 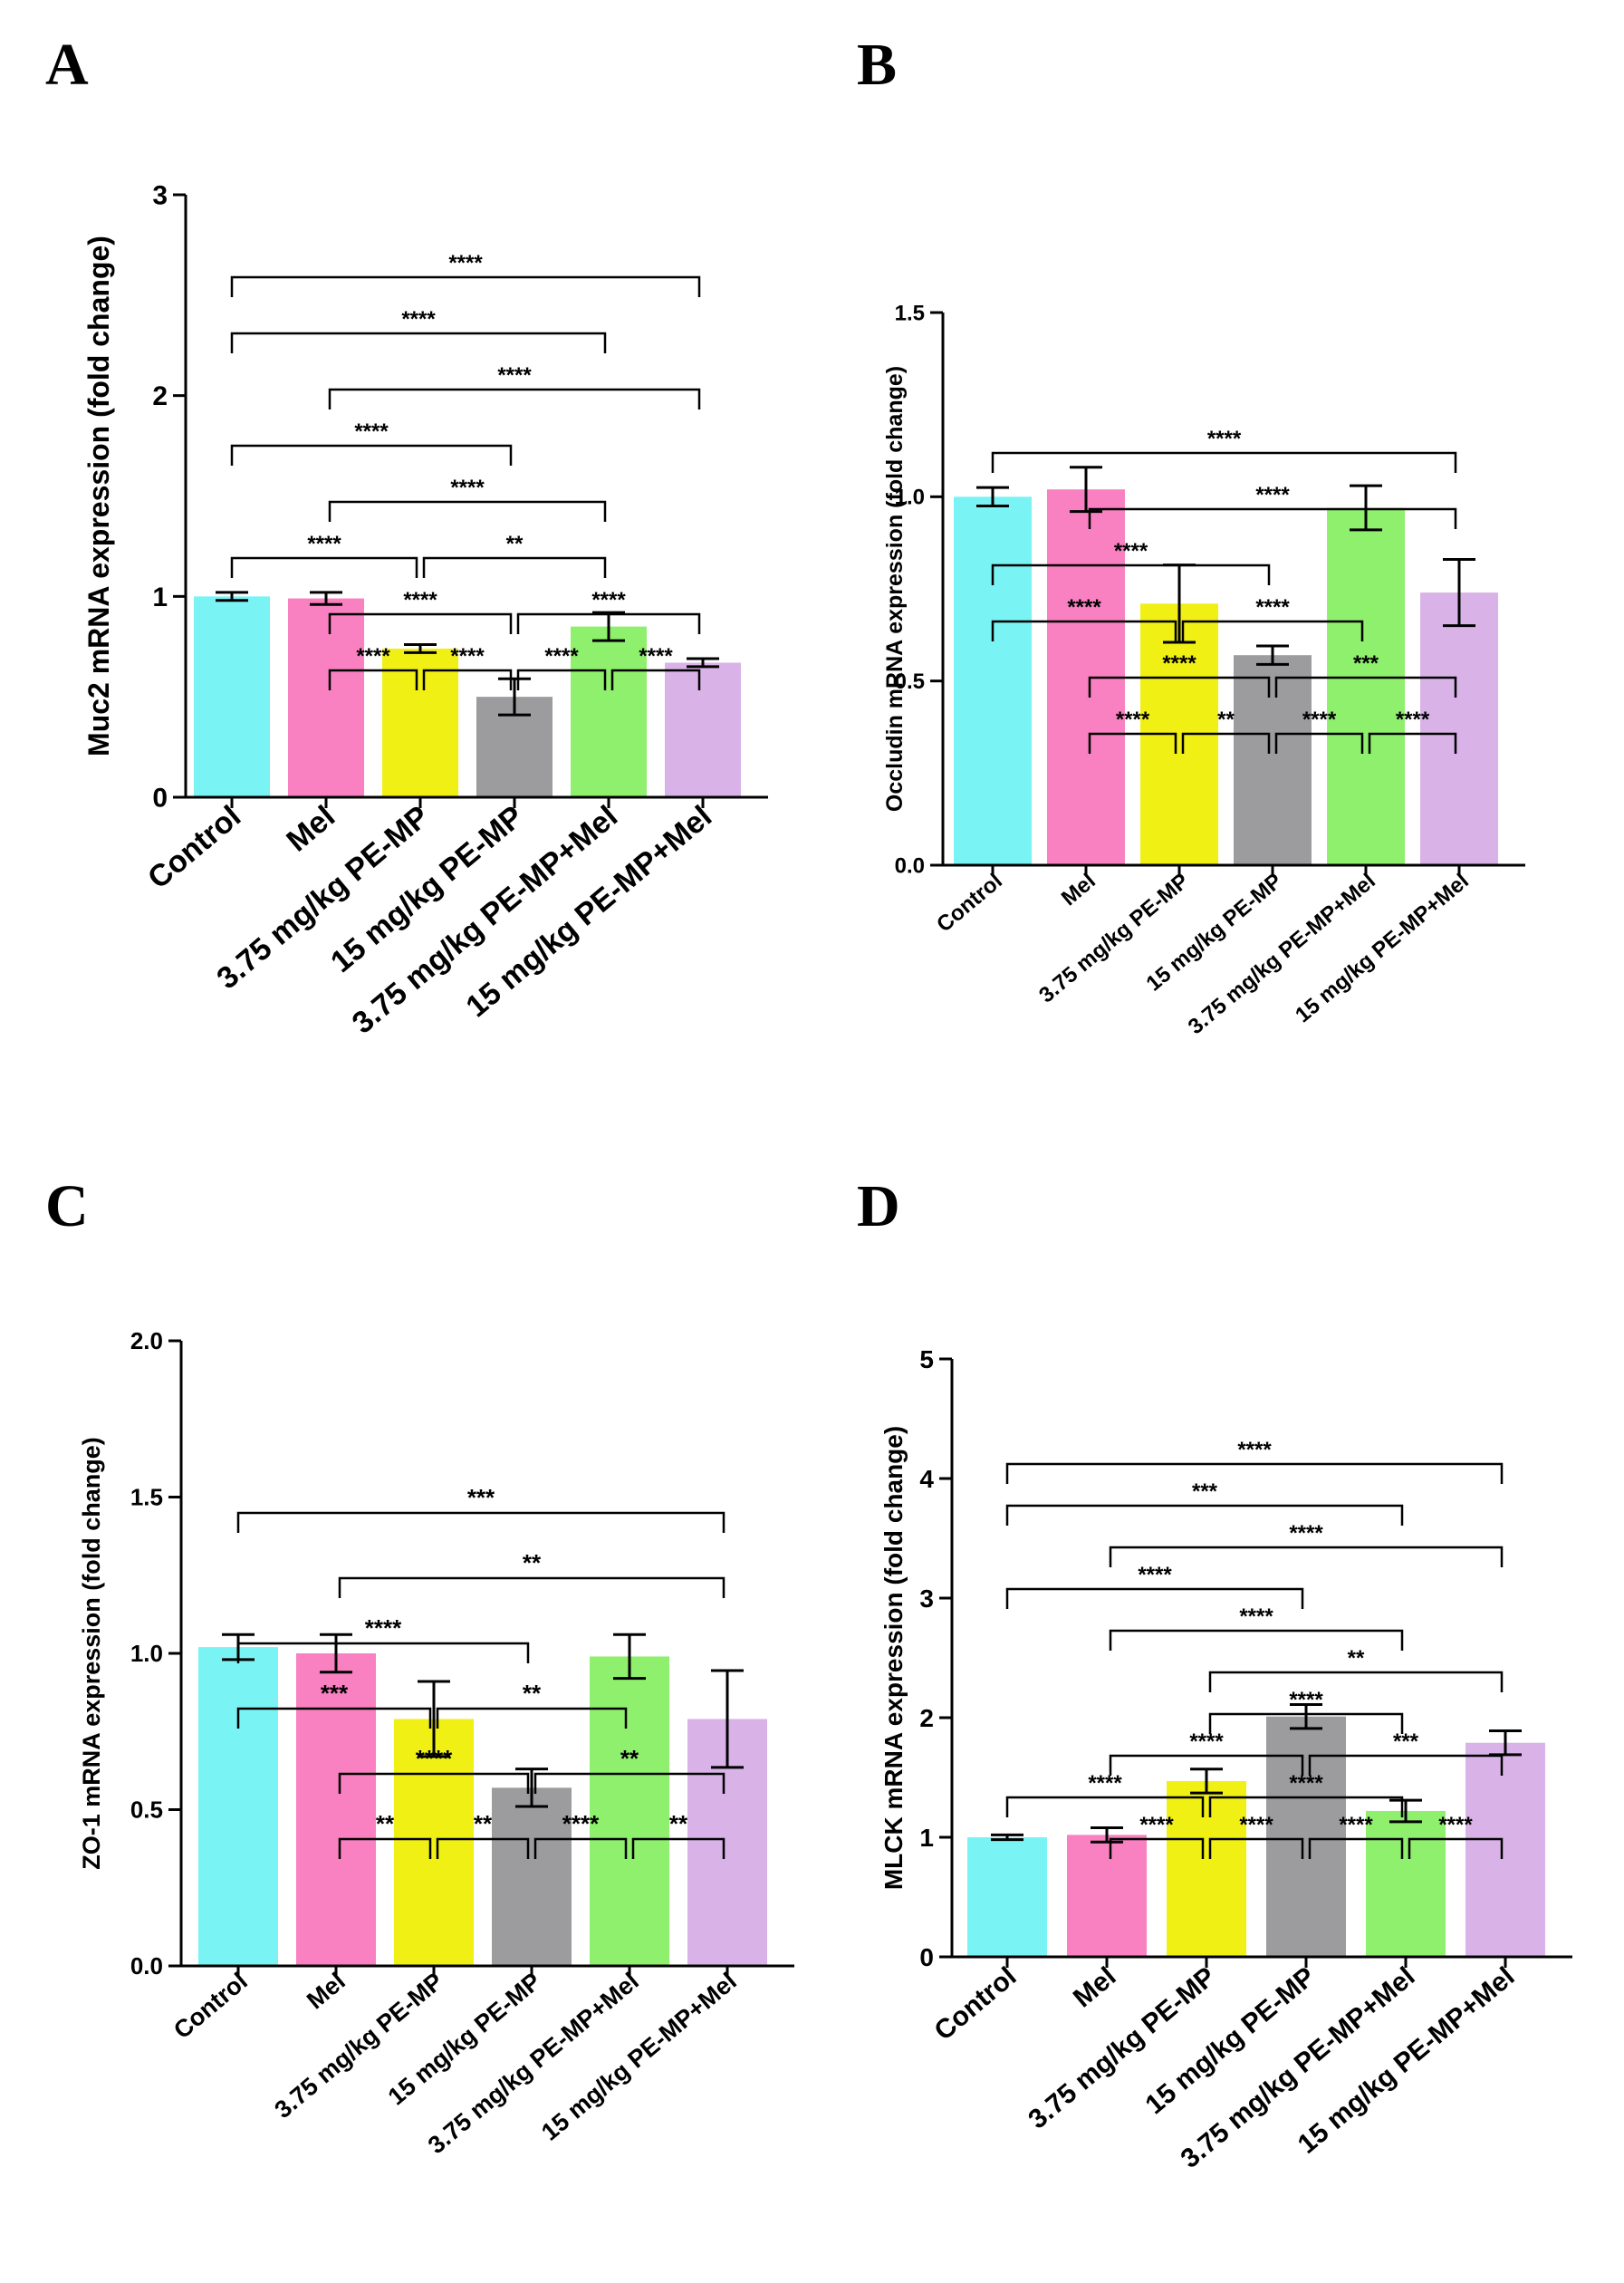 What do you see at coordinates (146, 1654) in the screenshot?
I see `y-tick-label: 1.0` at bounding box center [146, 1654].